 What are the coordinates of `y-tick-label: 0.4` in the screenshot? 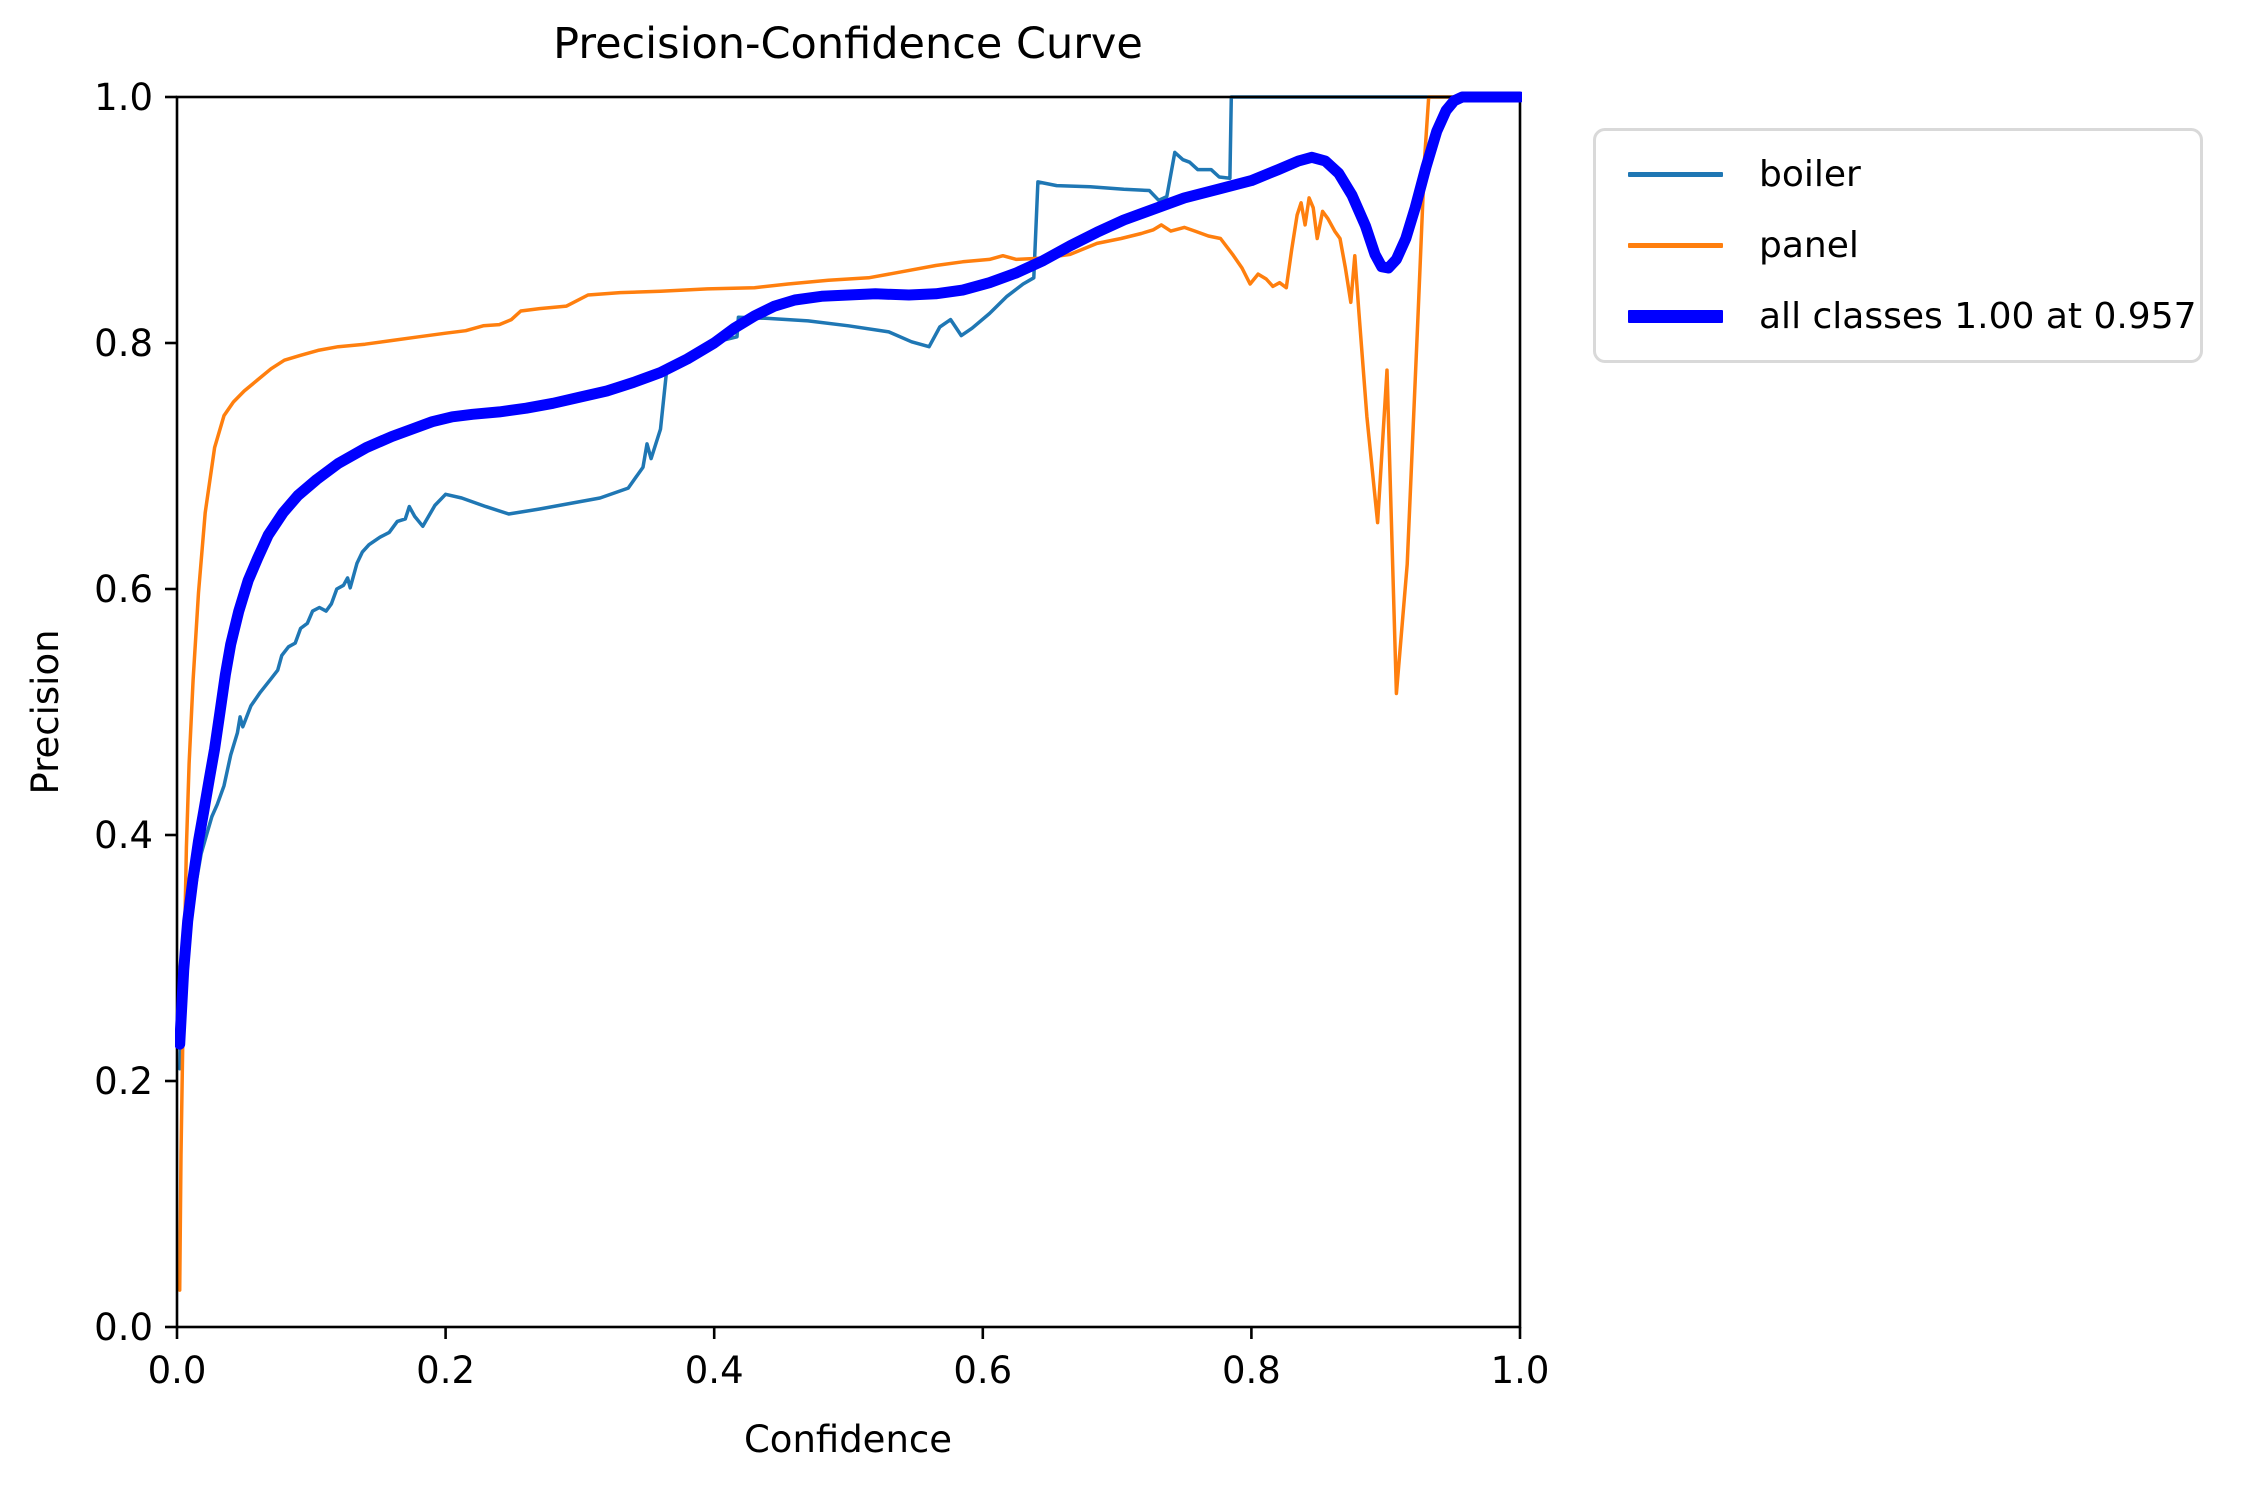 It's located at (123, 835).